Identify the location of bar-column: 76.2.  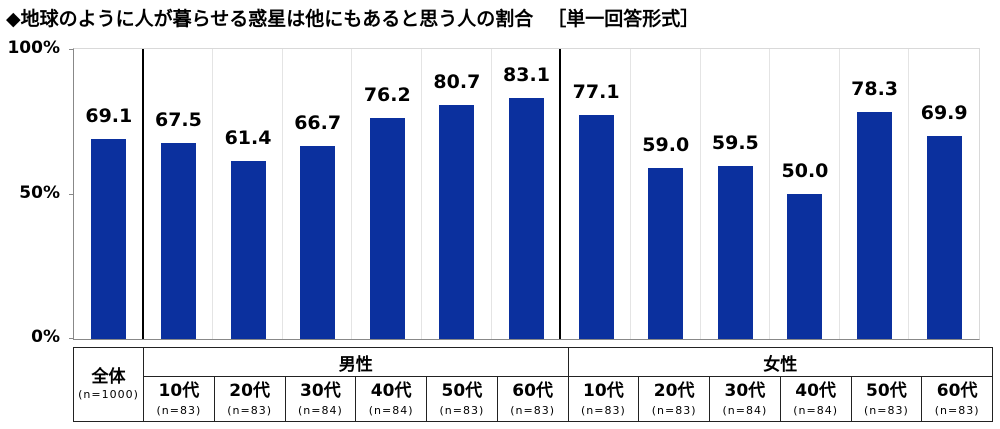
(387, 194).